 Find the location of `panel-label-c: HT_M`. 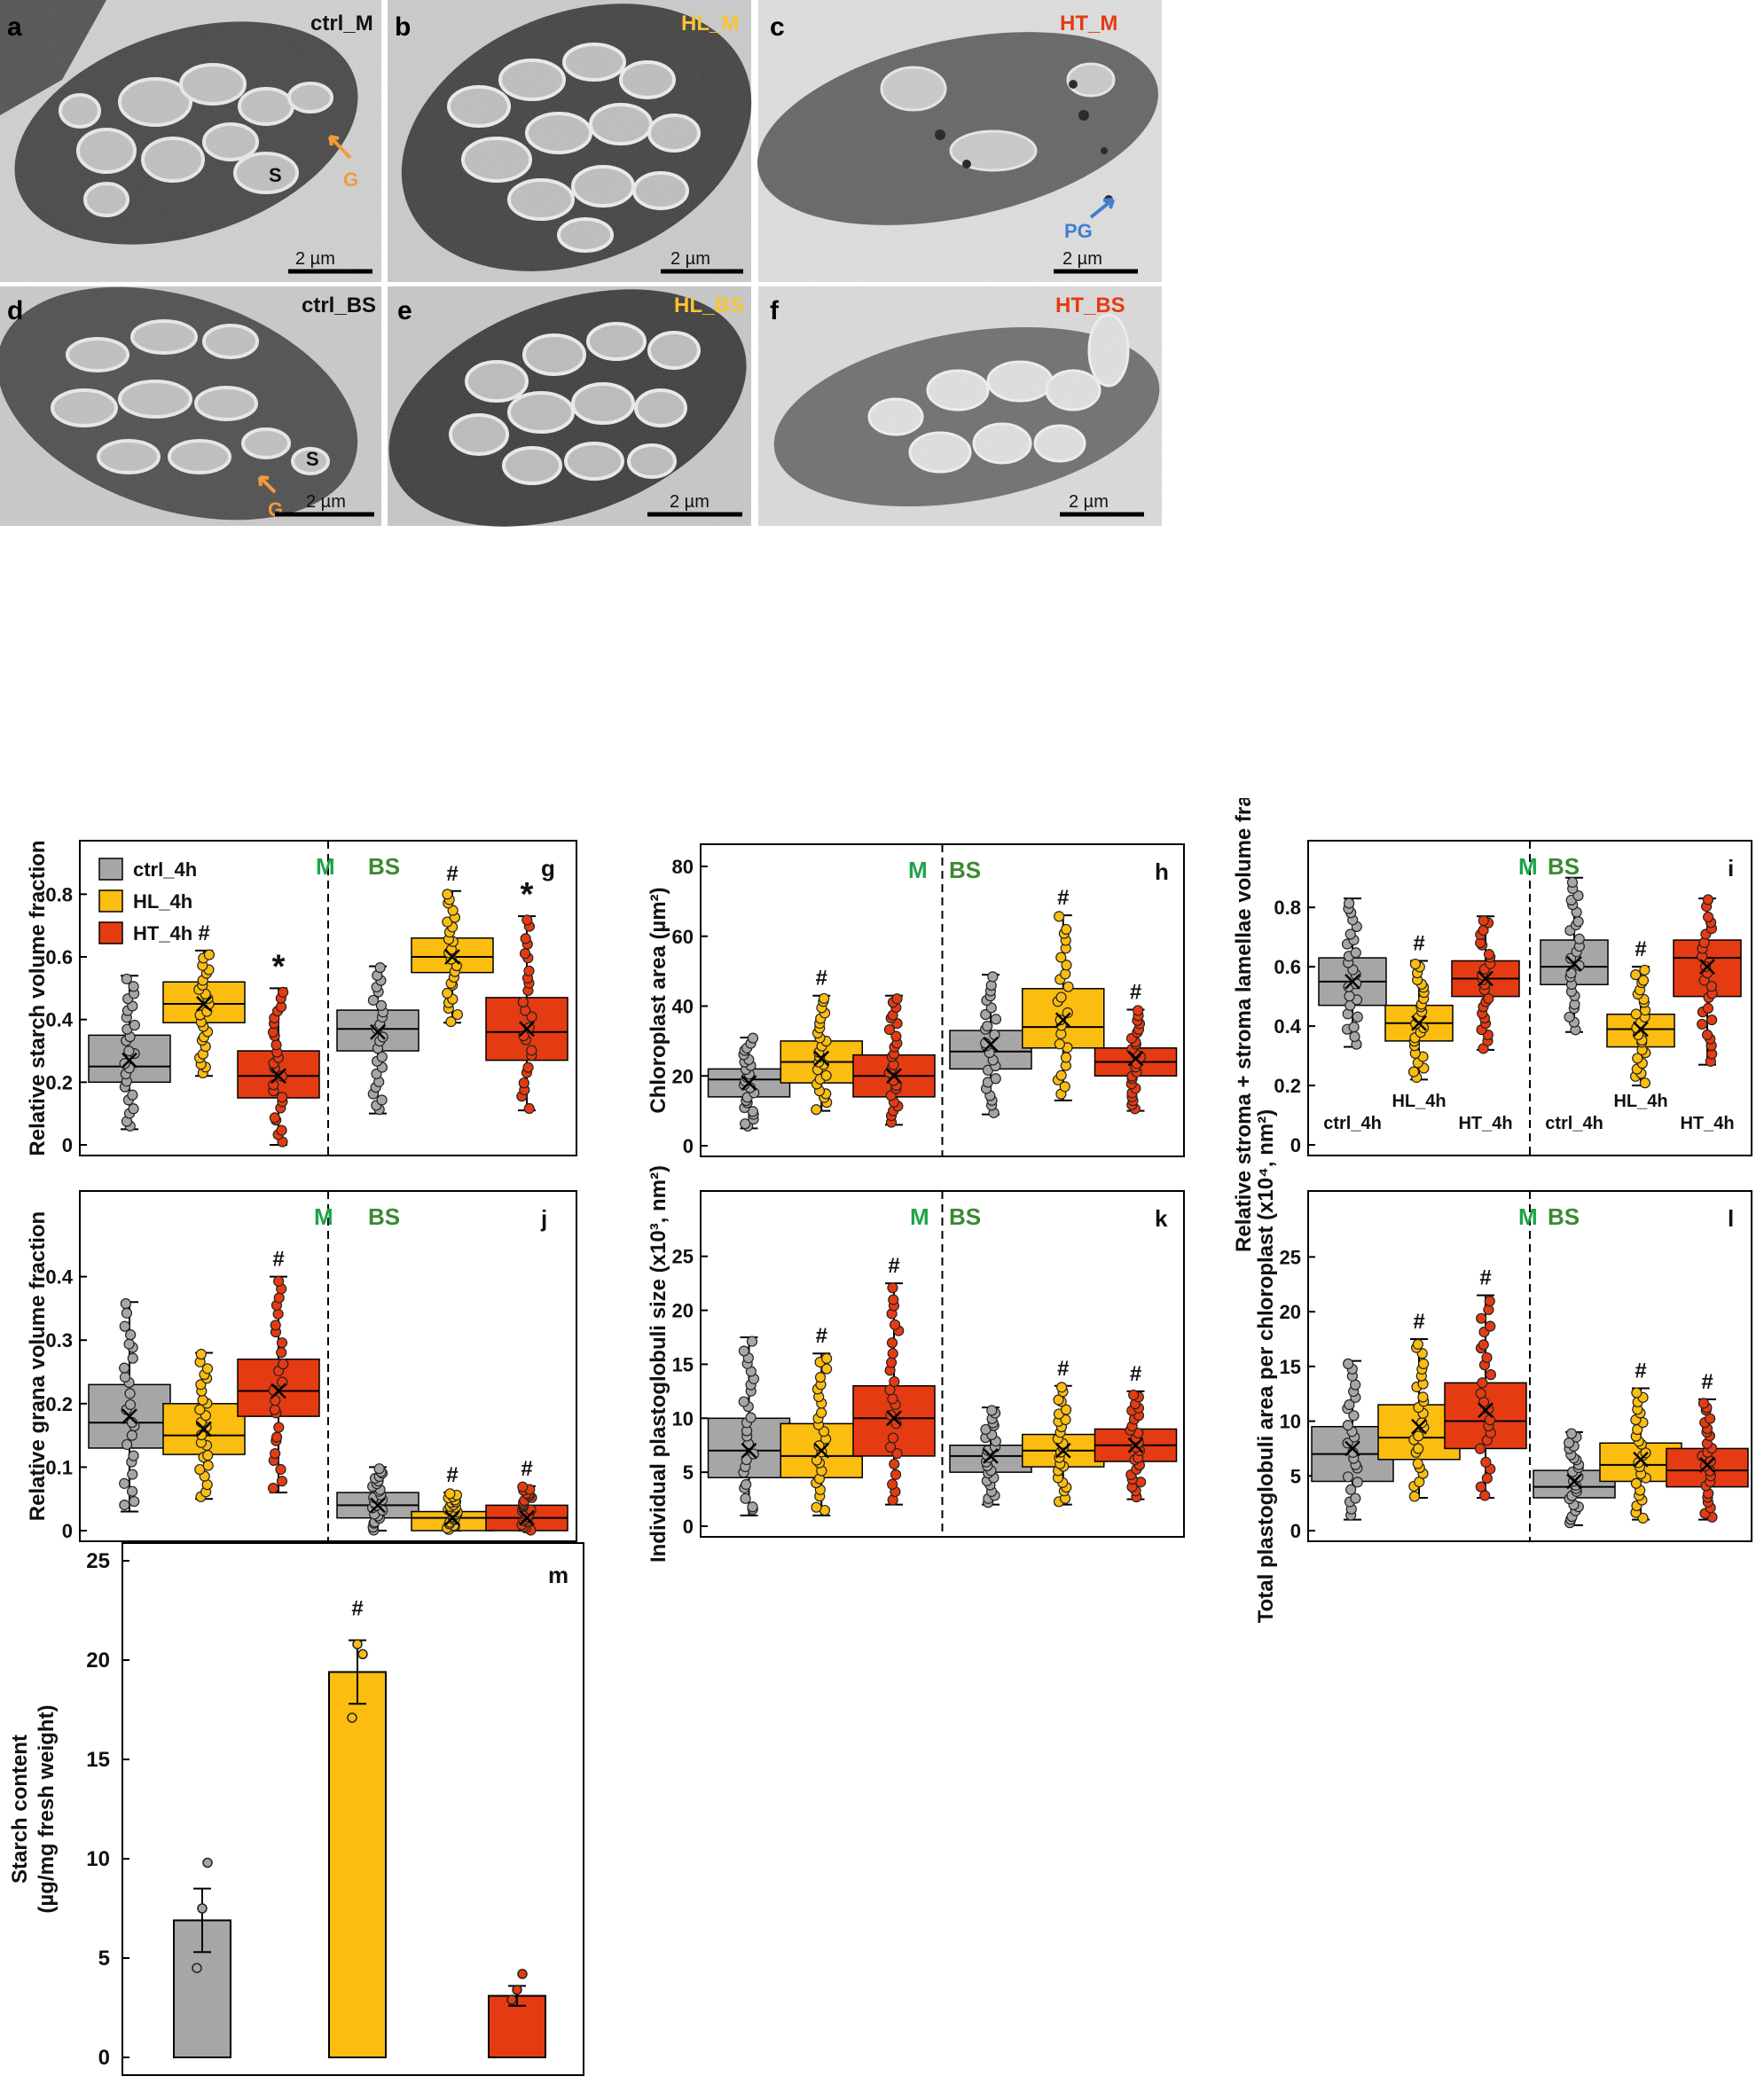

panel-label-c: HT_M is located at coordinates (1088, 24).